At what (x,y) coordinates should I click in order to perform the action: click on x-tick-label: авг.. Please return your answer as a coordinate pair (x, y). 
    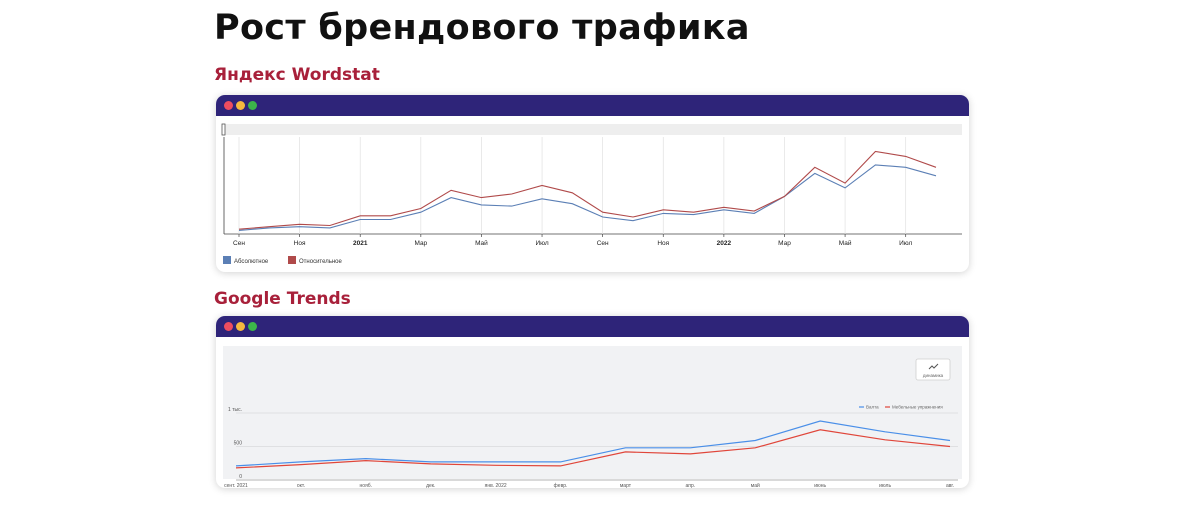
    Looking at the image, I should click on (950, 485).